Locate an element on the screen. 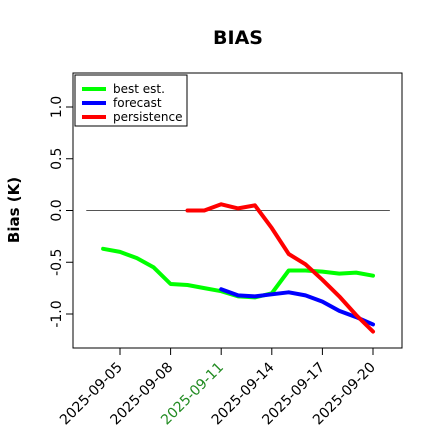 The image size is (440, 440). y-tick-label: -0.5 is located at coordinates (57, 262).